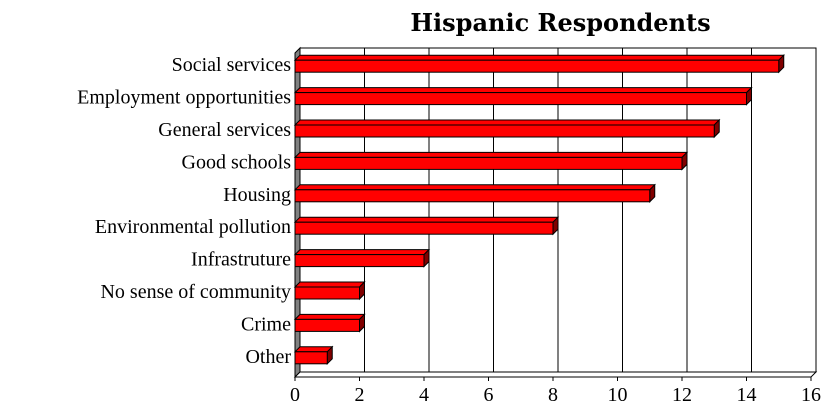  Describe the element at coordinates (295, 395) in the screenshot. I see `x-tick-label: 0` at that location.